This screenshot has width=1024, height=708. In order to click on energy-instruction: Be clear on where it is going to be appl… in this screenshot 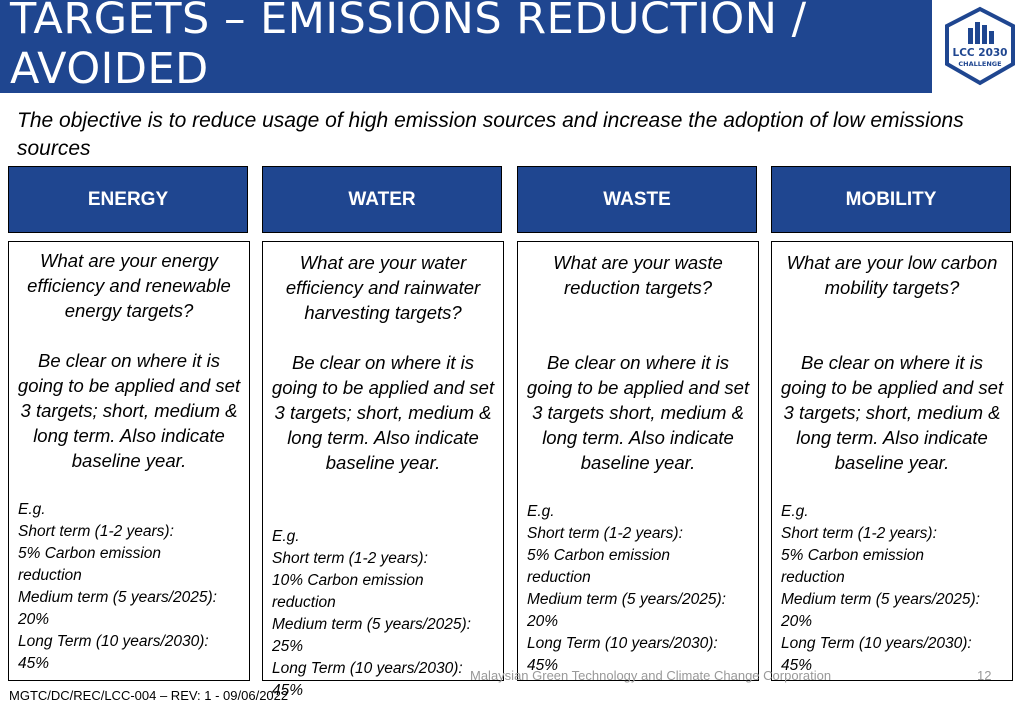, I will do `click(129, 410)`.